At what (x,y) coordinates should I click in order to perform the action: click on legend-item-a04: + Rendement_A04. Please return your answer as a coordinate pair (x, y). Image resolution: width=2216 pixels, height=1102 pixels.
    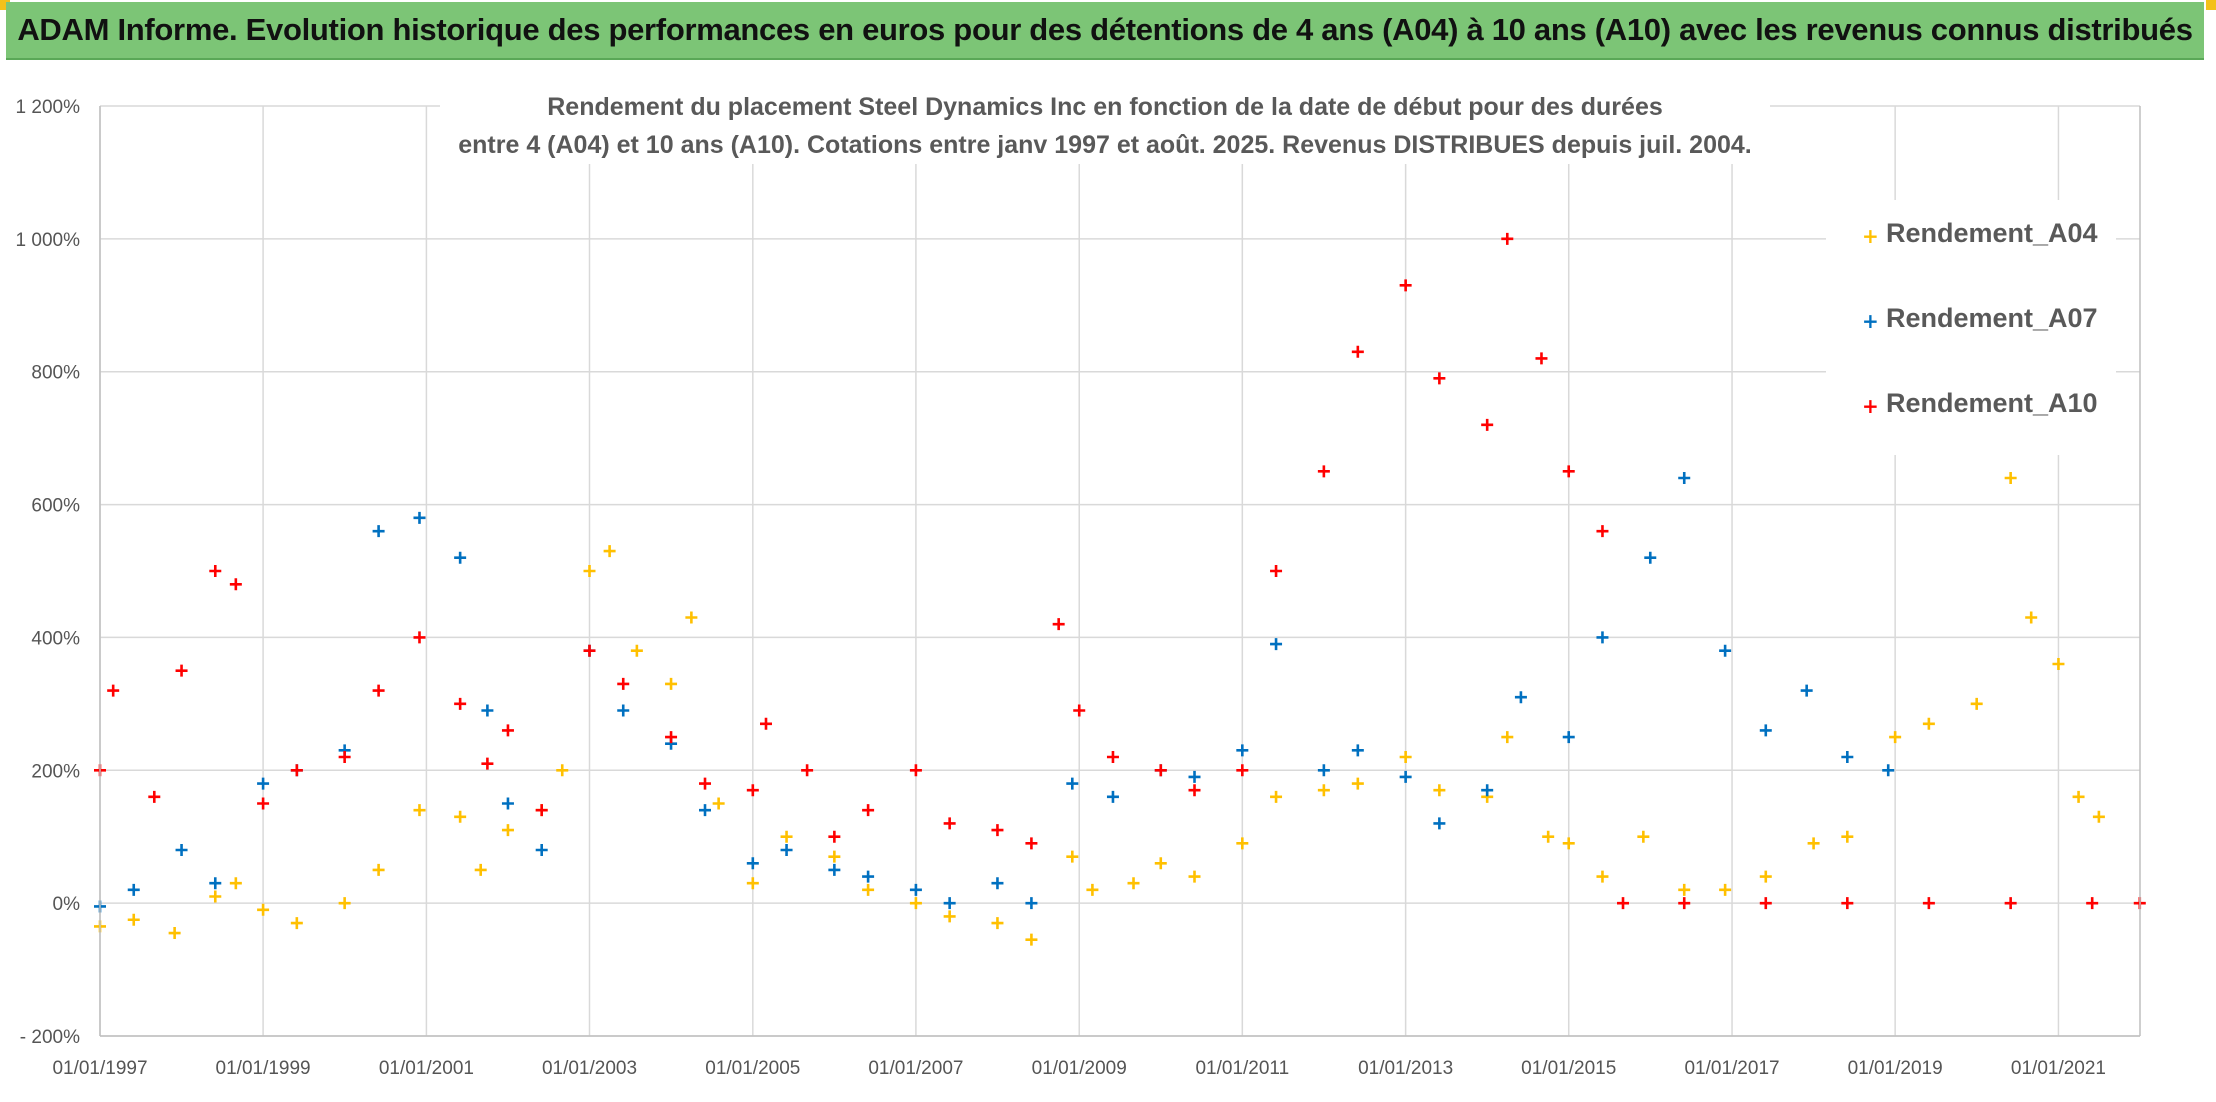
    Looking at the image, I should click on (1971, 242).